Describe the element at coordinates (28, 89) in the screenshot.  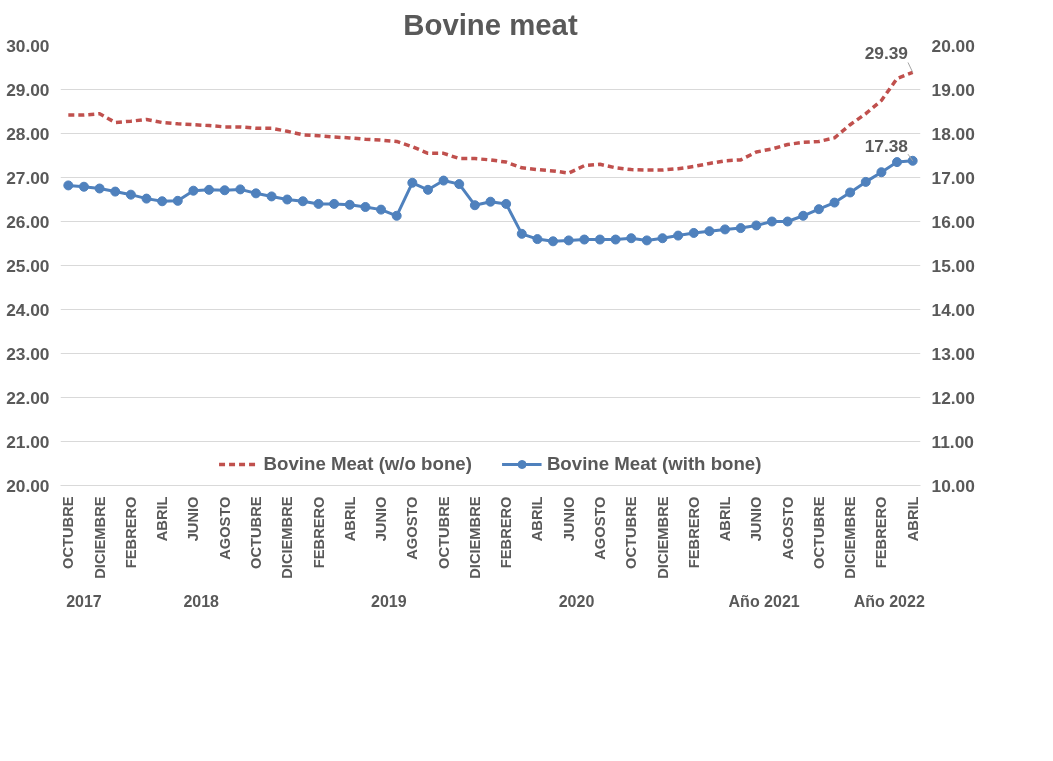
I see `y-tick-label: 29.00` at that location.